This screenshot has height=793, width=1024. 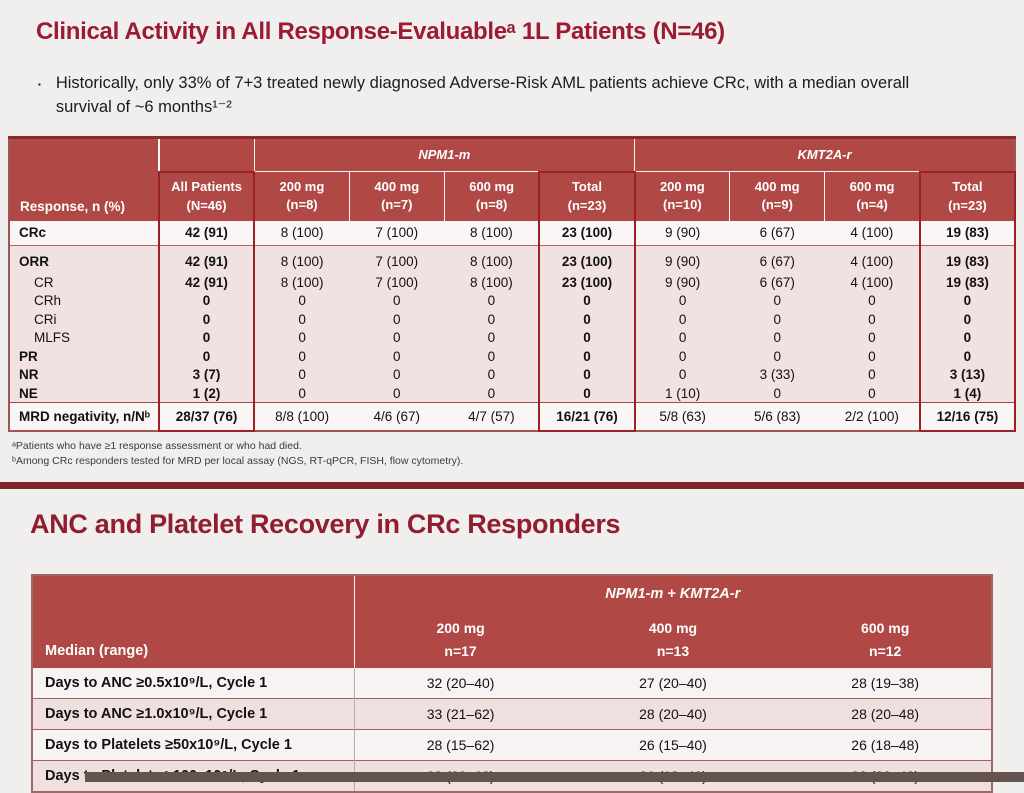 I want to click on table-row: CRi 0 0 0 0 0 0 0 0 0, so click(x=513, y=319).